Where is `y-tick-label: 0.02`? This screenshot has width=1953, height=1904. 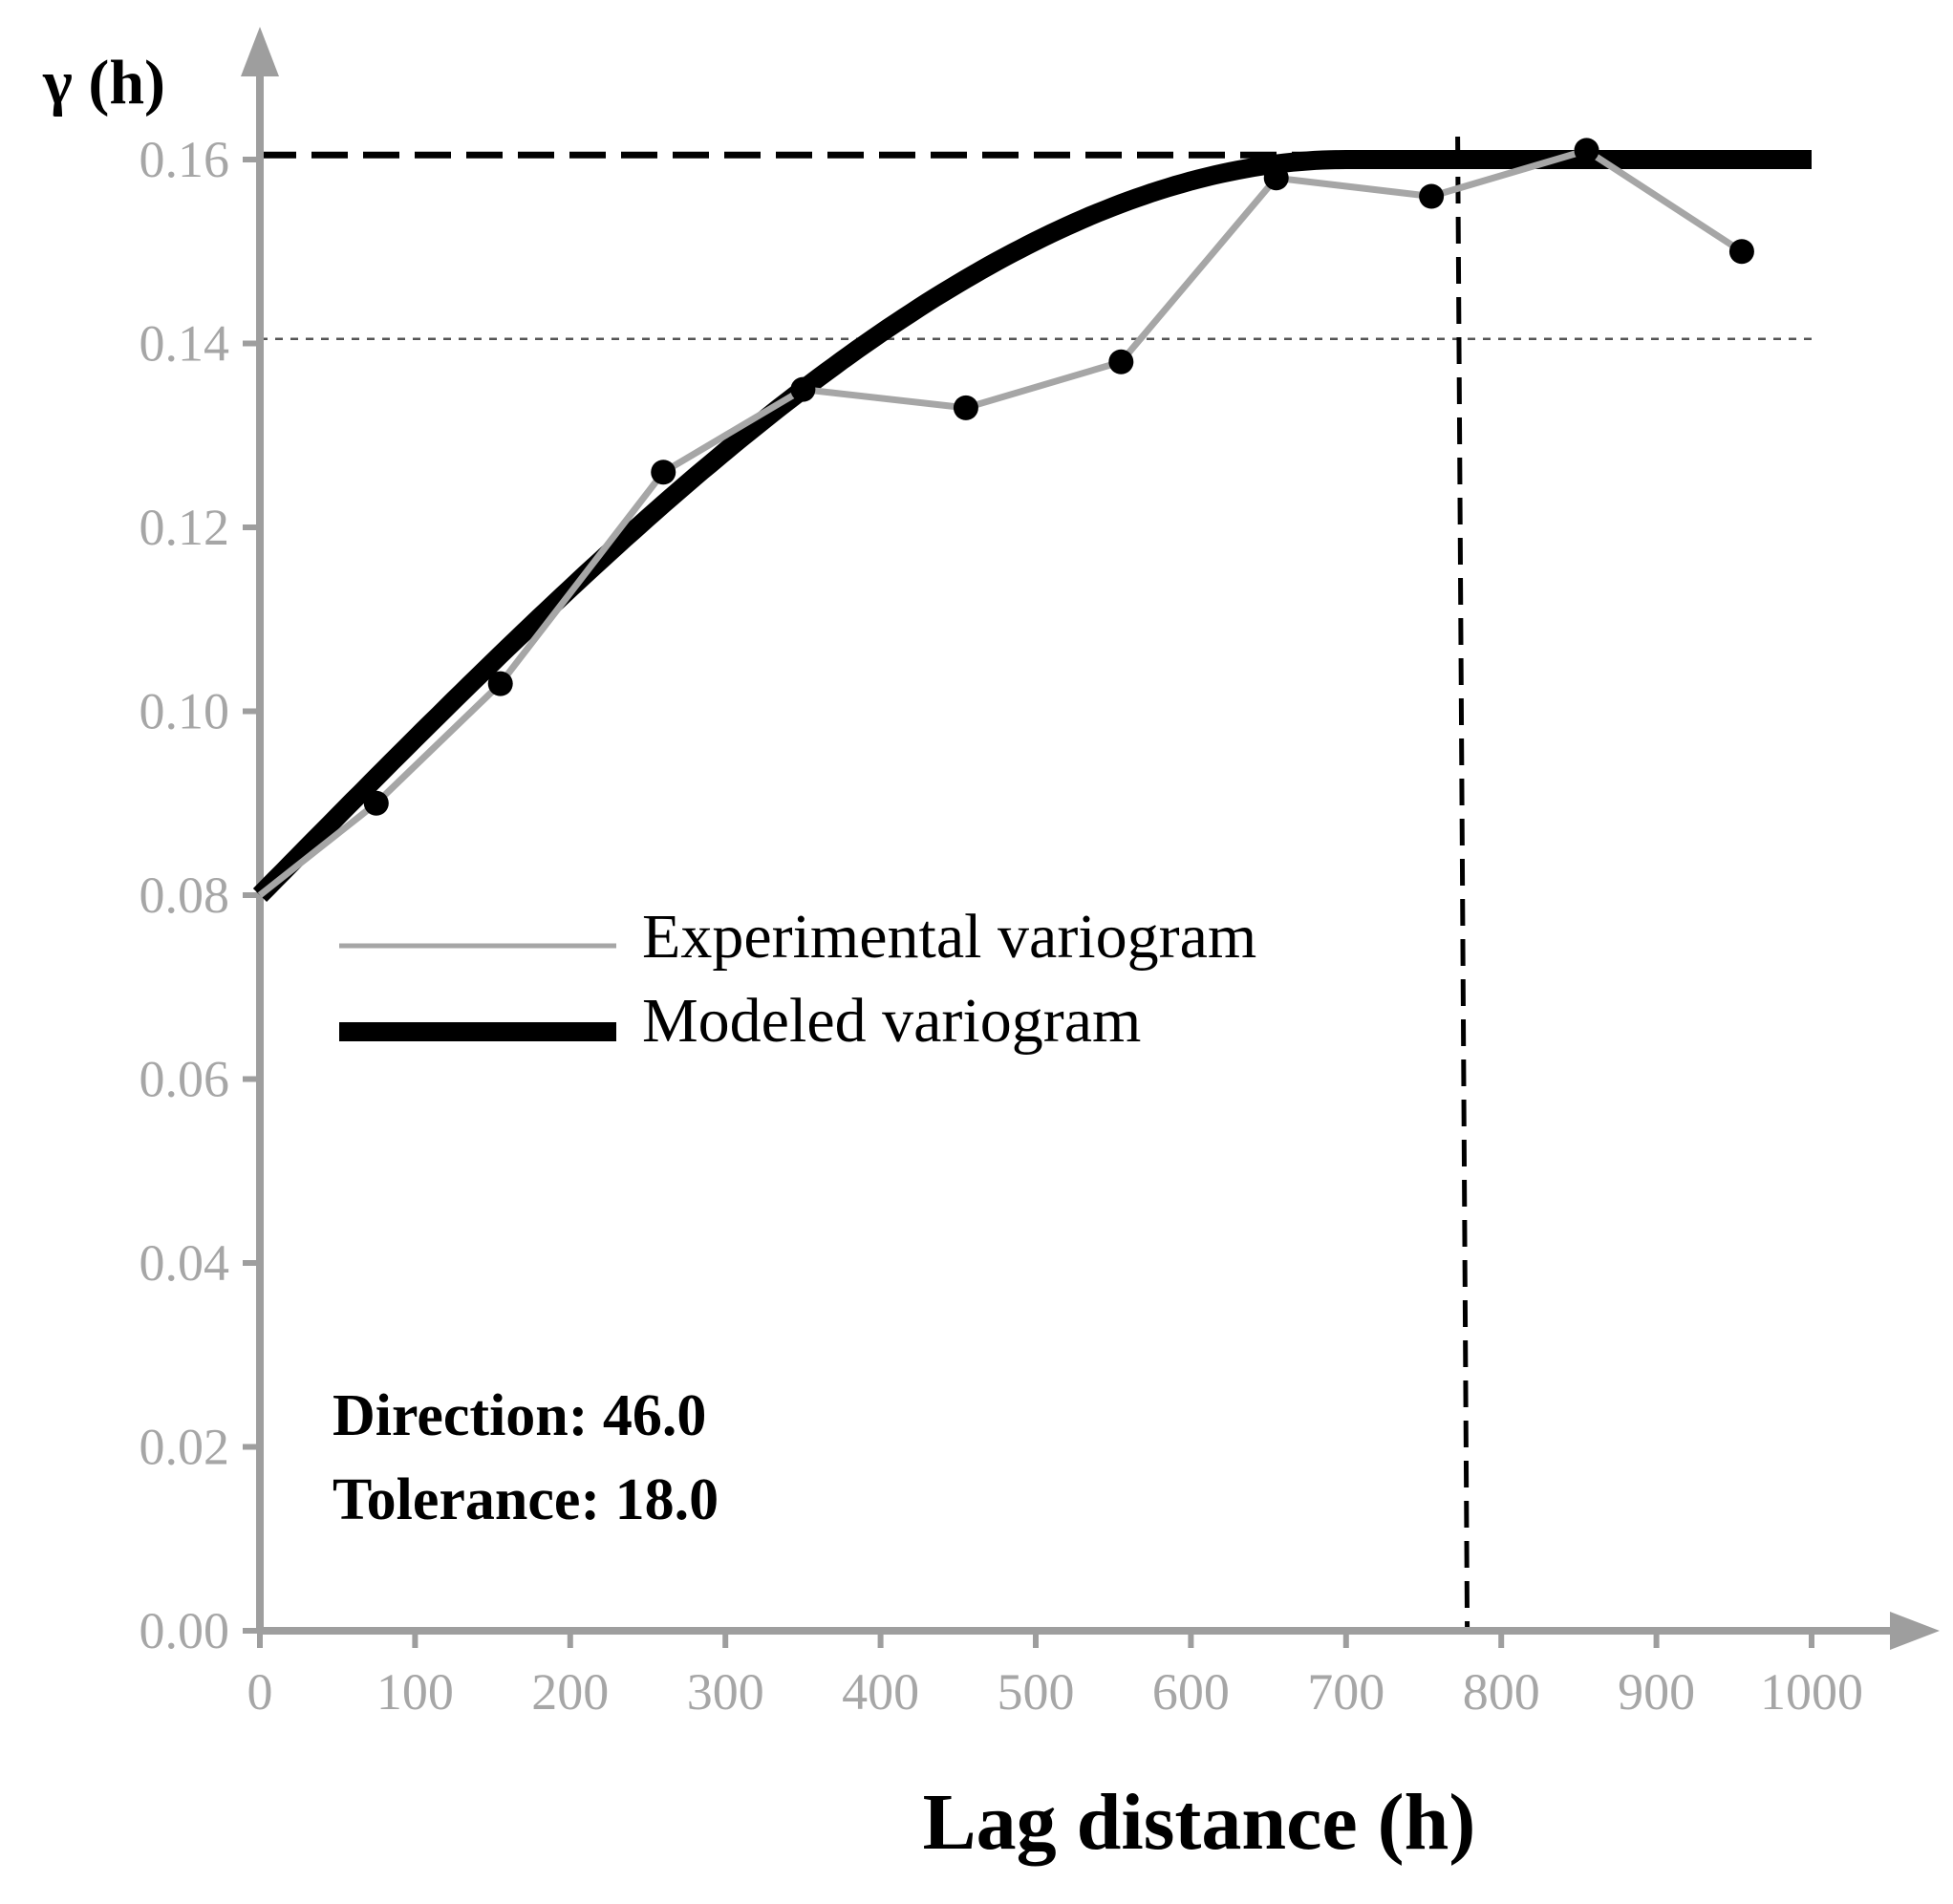
y-tick-label: 0.02 is located at coordinates (185, 1447).